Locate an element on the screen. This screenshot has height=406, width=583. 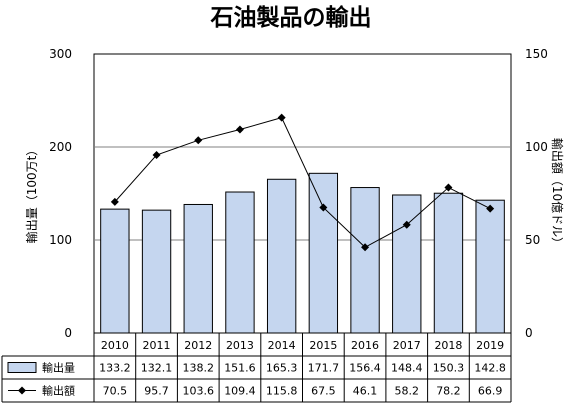
y2-tick-label: 100 is located at coordinates (536, 147).